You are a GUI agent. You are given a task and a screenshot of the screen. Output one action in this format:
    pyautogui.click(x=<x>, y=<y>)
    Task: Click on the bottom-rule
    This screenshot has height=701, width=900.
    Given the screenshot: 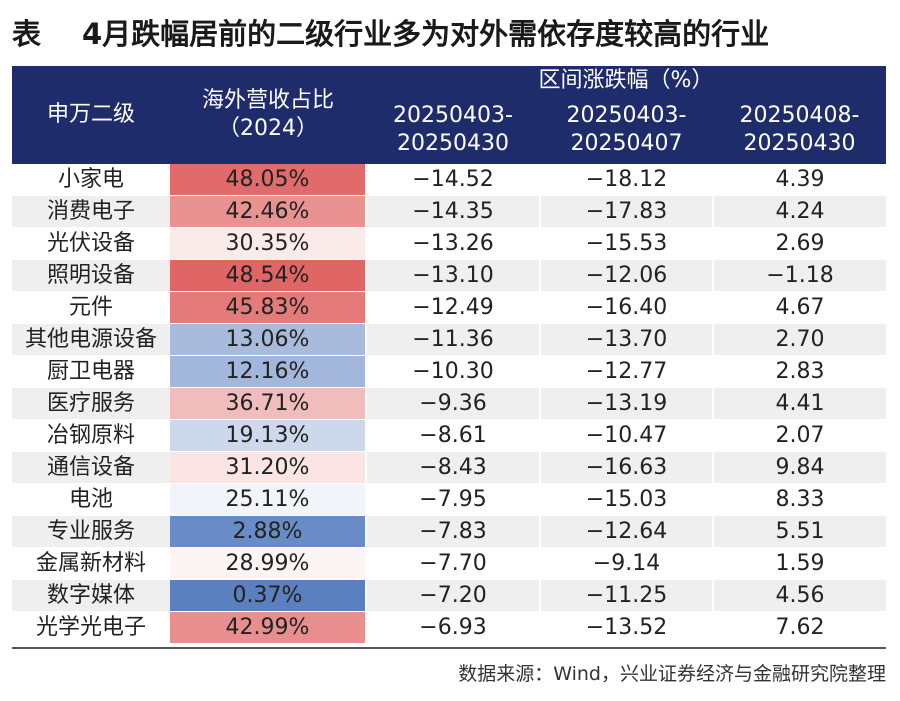 What is the action you would take?
    pyautogui.click(x=449, y=648)
    